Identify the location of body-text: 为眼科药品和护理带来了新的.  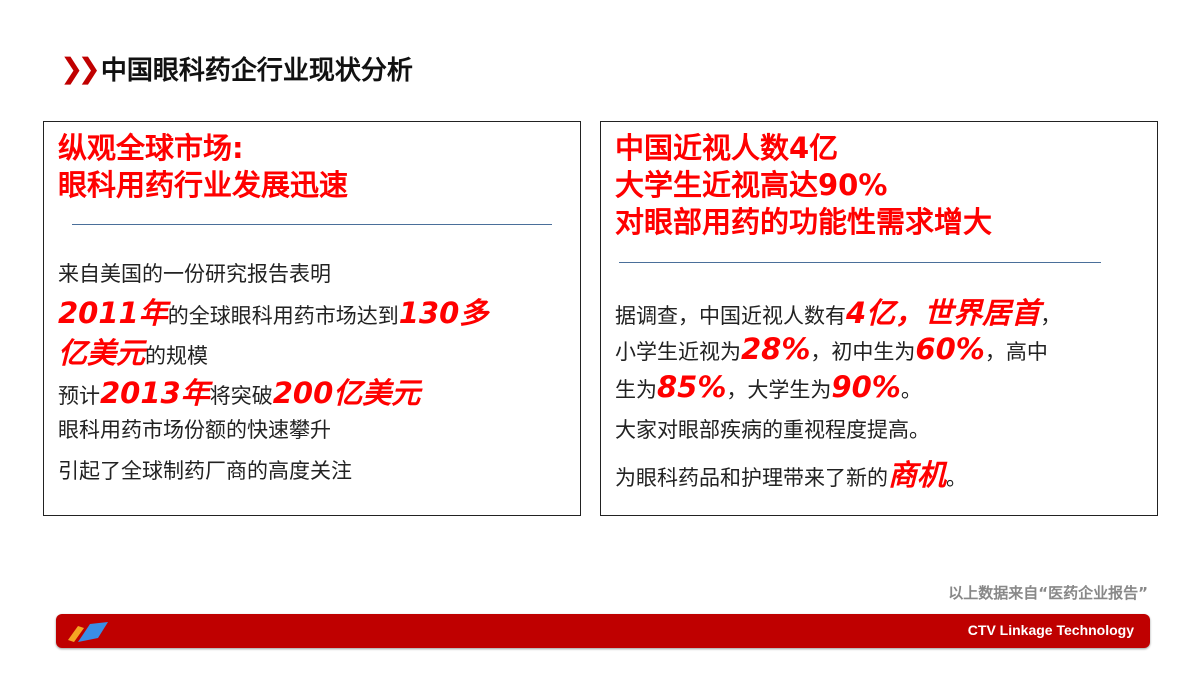
(751, 478).